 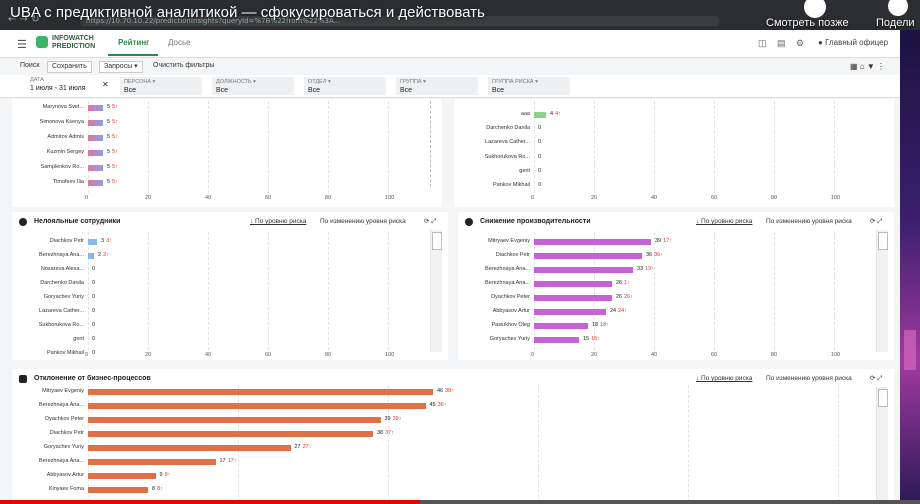 What do you see at coordinates (807, 23) in the screenshot?
I see `watch-later-label: Смотреть позже` at bounding box center [807, 23].